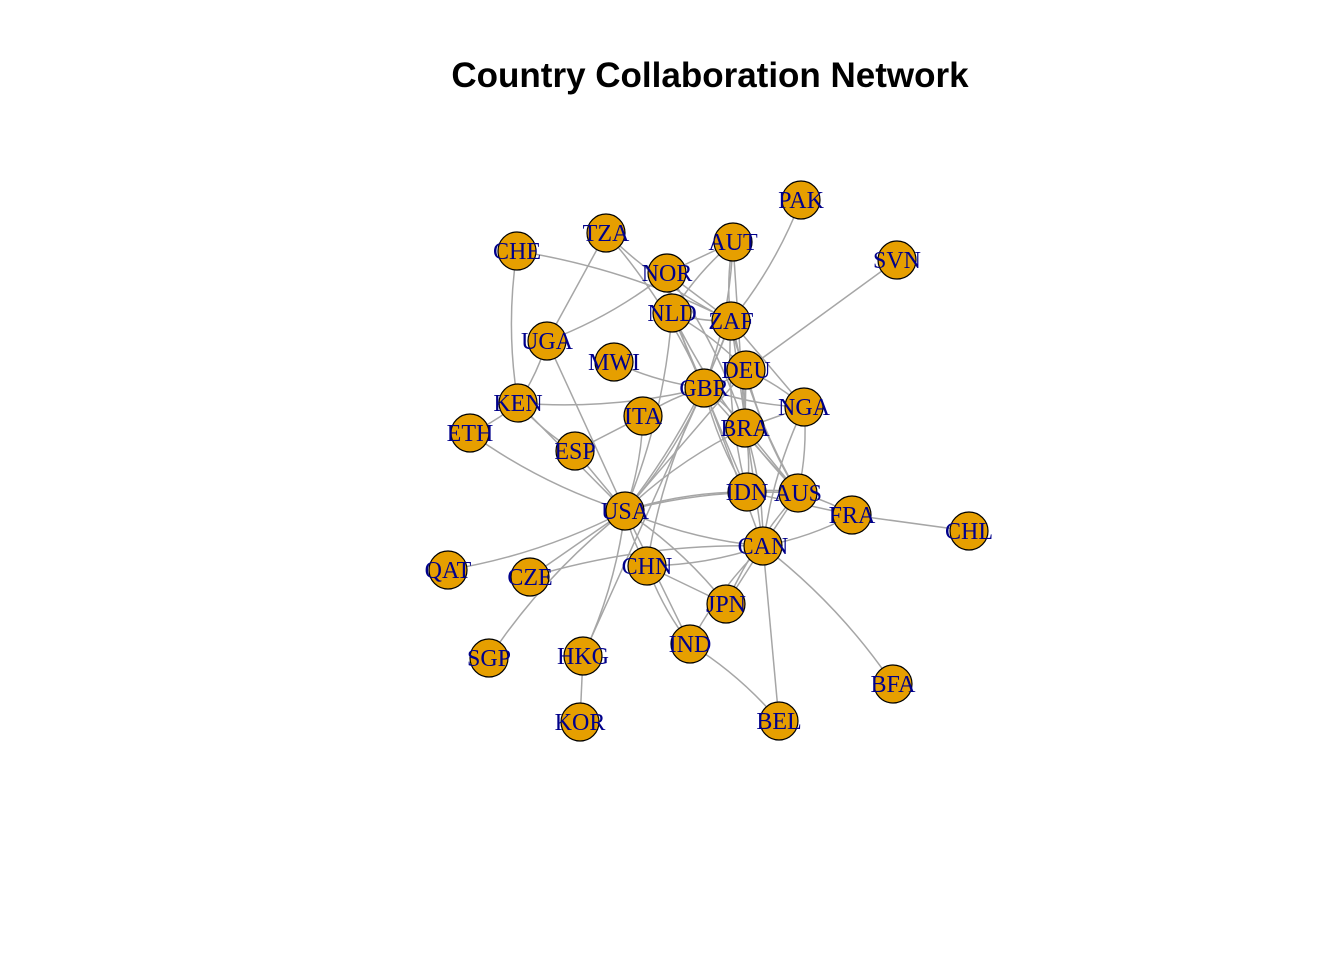 This screenshot has height=960, width=1344. I want to click on edge-can-bfa, so click(828, 615).